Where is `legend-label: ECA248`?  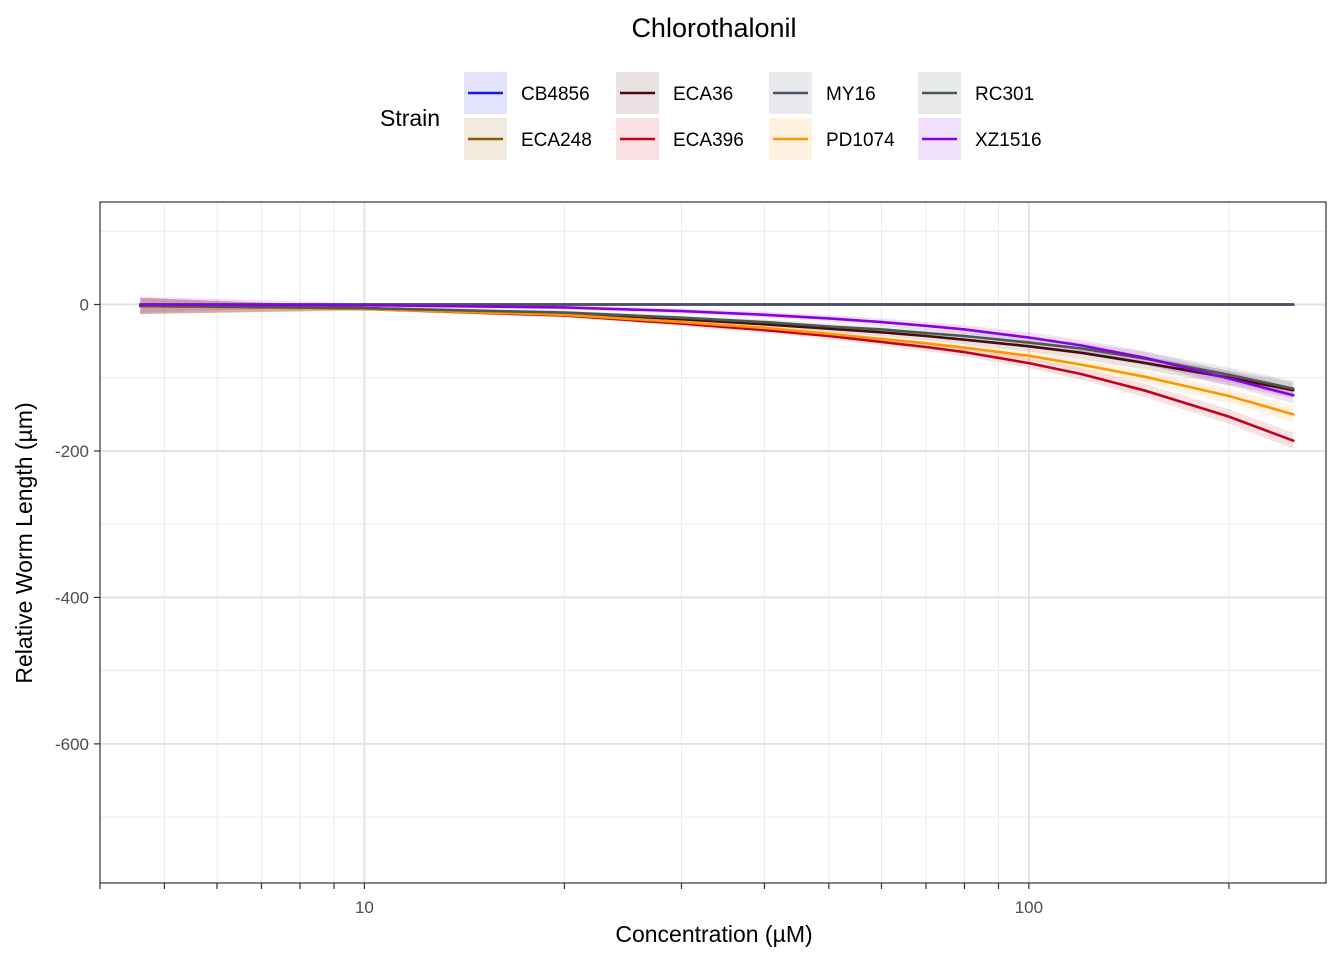 legend-label: ECA248 is located at coordinates (556, 140).